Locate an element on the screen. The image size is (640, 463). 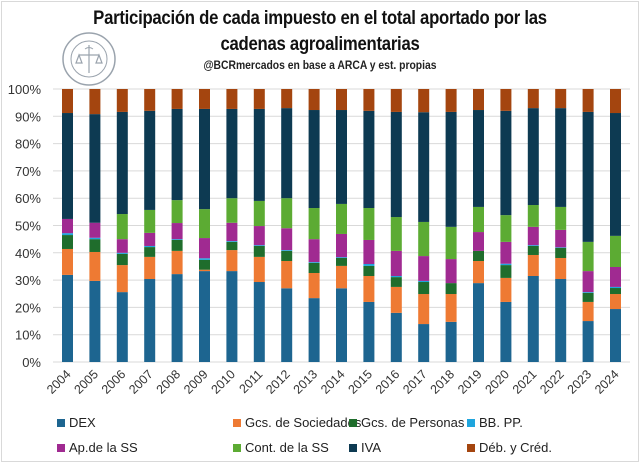
legend-label: Ap.de la SS is located at coordinates (103, 447).